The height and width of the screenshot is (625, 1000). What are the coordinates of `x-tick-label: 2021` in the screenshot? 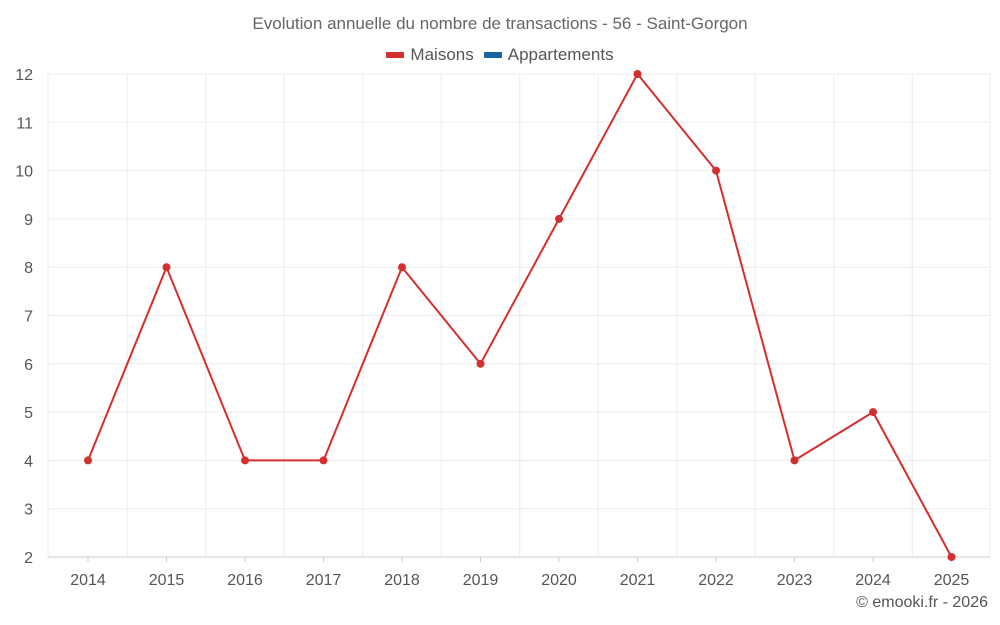 It's located at (638, 580).